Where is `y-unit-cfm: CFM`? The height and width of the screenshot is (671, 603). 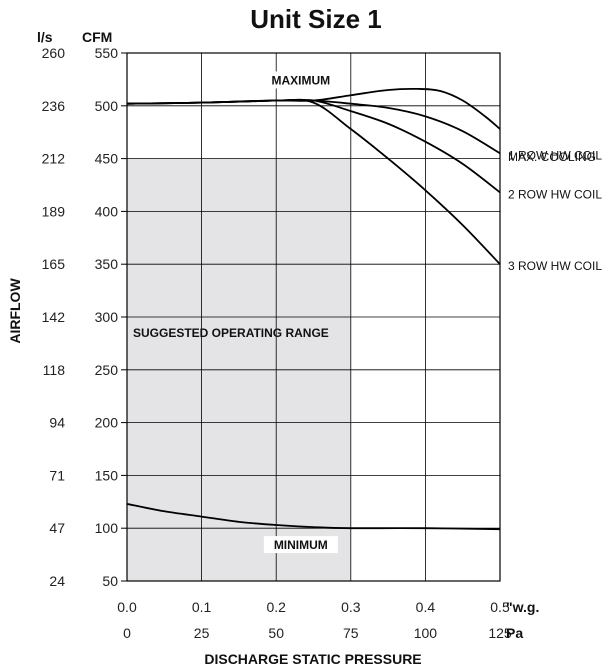 y-unit-cfm: CFM is located at coordinates (97, 37).